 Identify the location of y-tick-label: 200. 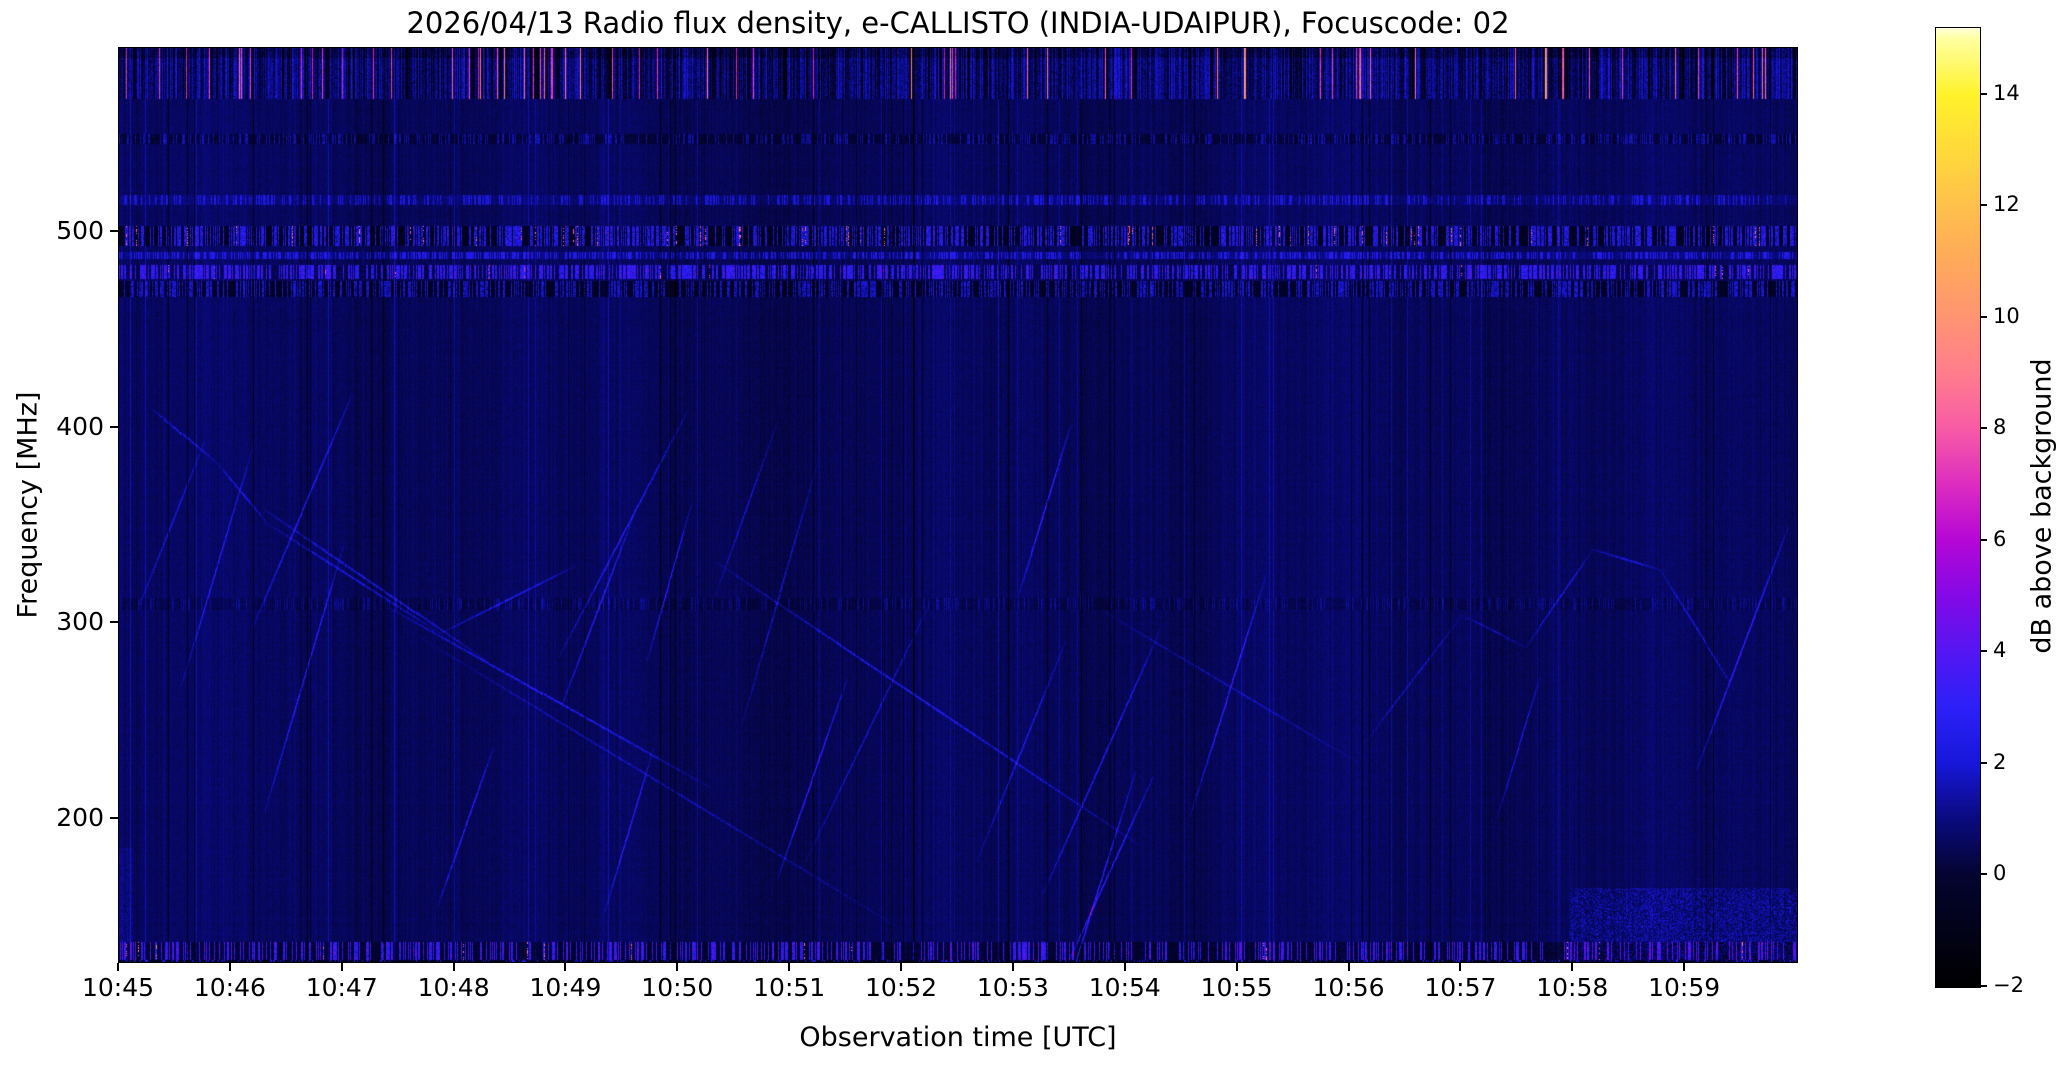
(80, 818).